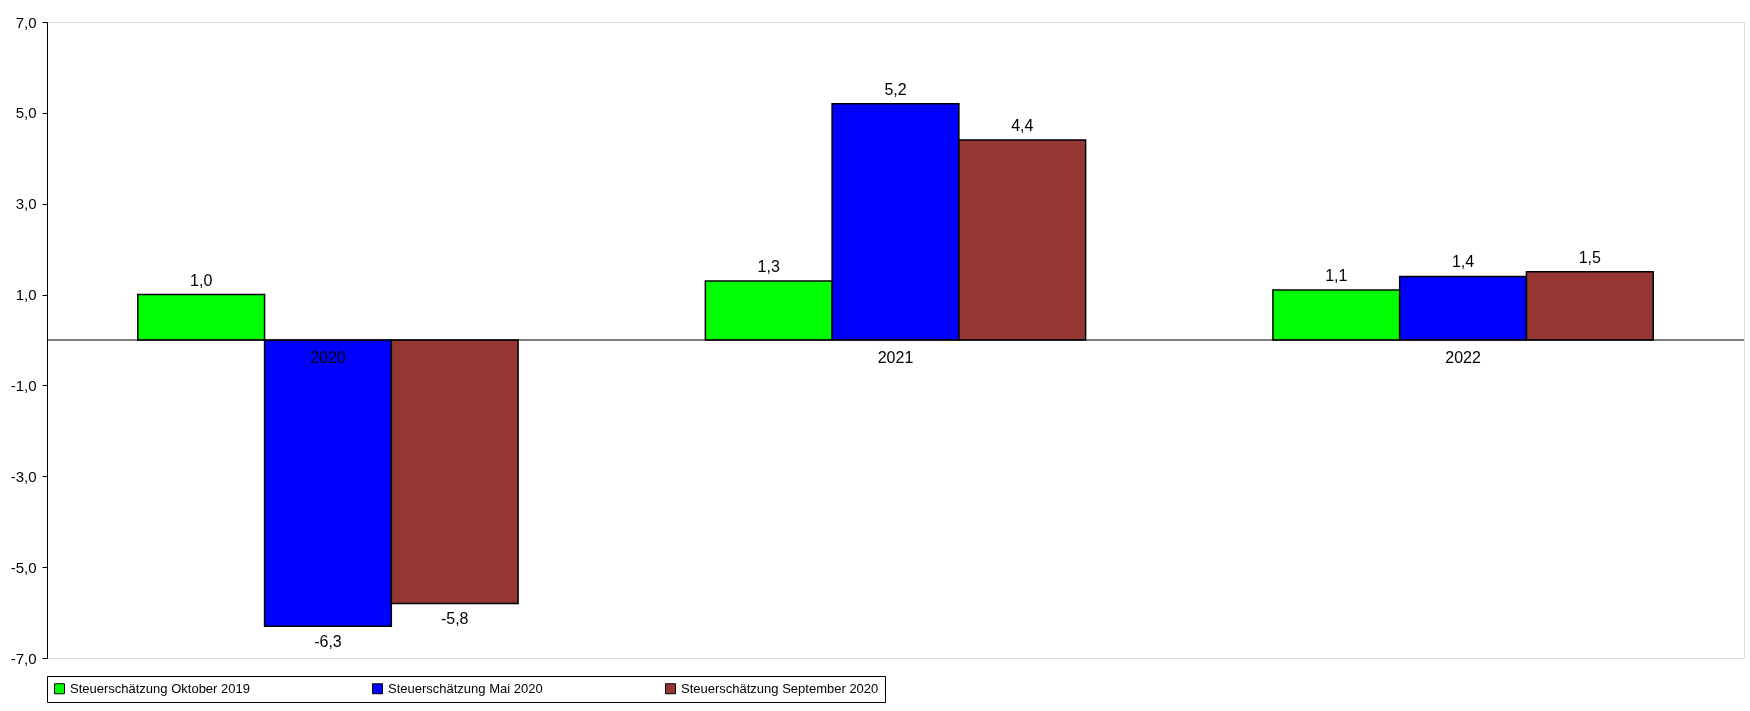 This screenshot has width=1750, height=711. Describe the element at coordinates (1336, 276) in the screenshot. I see `data-label: 1,1` at that location.